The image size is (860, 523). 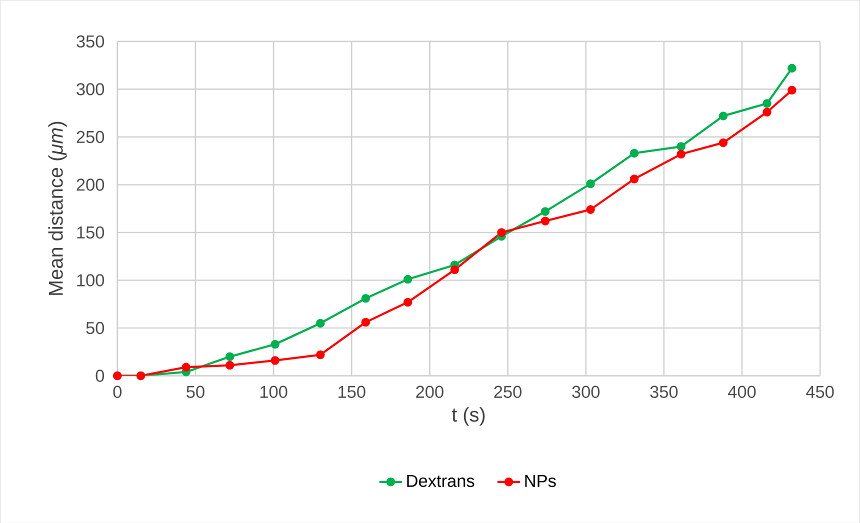 What do you see at coordinates (586, 392) in the screenshot?
I see `x-tick-label: 300` at bounding box center [586, 392].